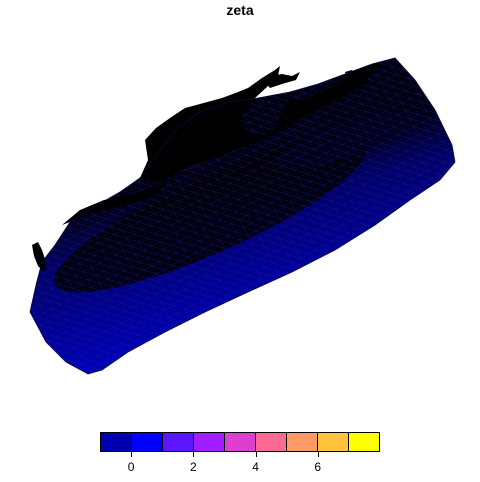 The image size is (480, 482). What do you see at coordinates (281, 80) in the screenshot?
I see `peninsula-east` at bounding box center [281, 80].